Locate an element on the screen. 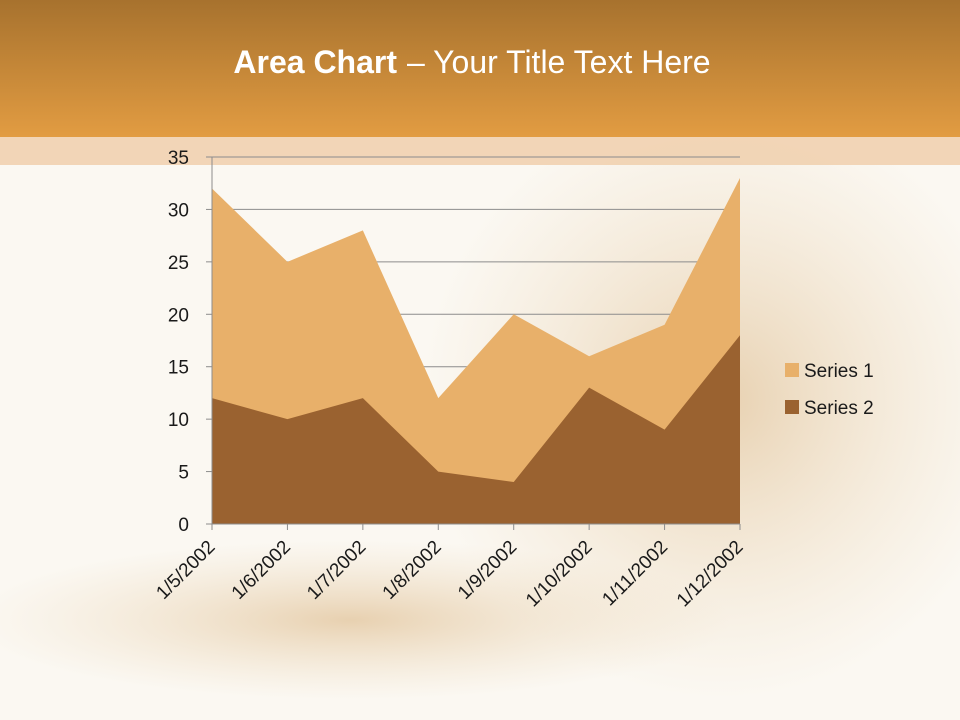 This screenshot has height=720, width=960. y-tick-label: 5 is located at coordinates (183, 473).